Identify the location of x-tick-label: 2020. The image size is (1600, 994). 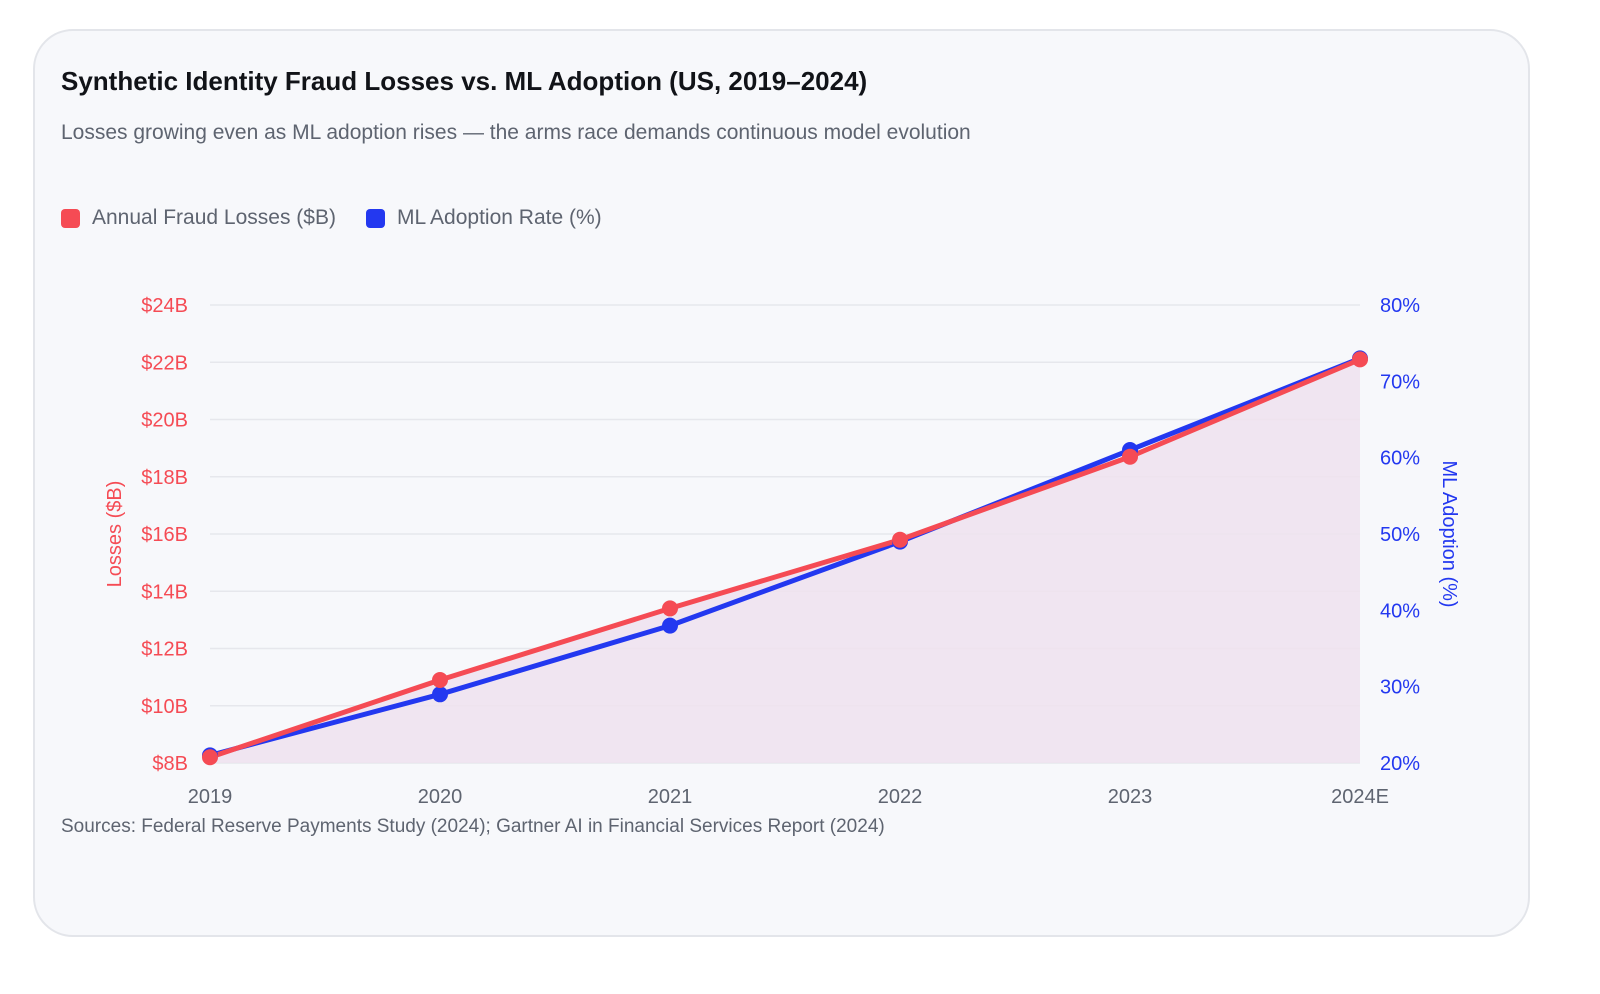
(440, 797).